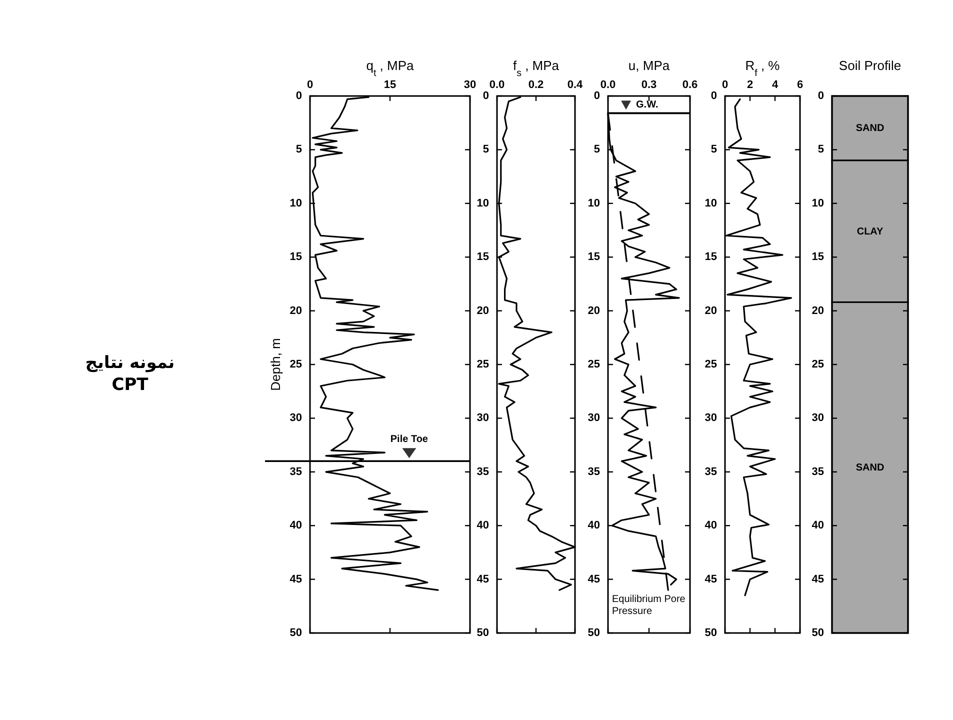  What do you see at coordinates (870, 468) in the screenshot?
I see `legend-label: SAND` at bounding box center [870, 468].